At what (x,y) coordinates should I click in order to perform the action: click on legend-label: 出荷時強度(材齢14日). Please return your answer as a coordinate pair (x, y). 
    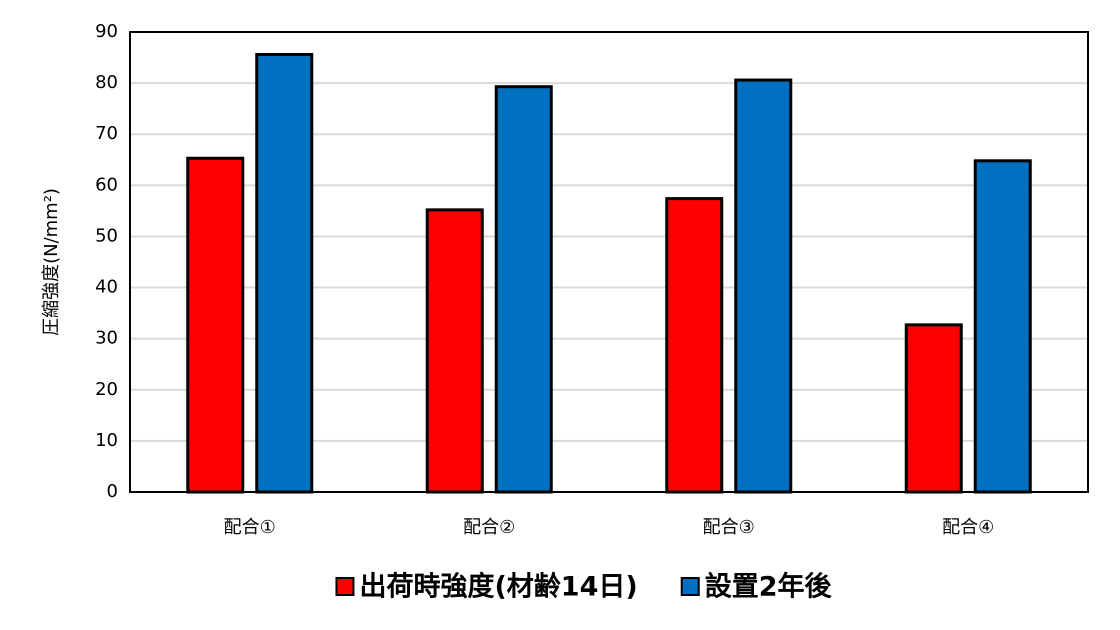
    Looking at the image, I should click on (498, 587).